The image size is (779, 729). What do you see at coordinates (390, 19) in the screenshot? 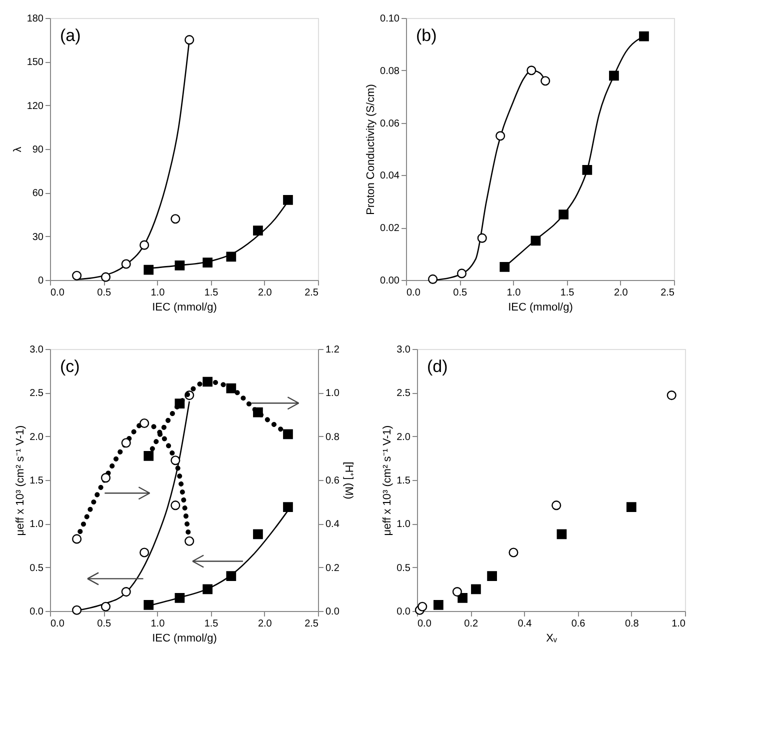
I see `y-tick-label: 0.10` at bounding box center [390, 19].